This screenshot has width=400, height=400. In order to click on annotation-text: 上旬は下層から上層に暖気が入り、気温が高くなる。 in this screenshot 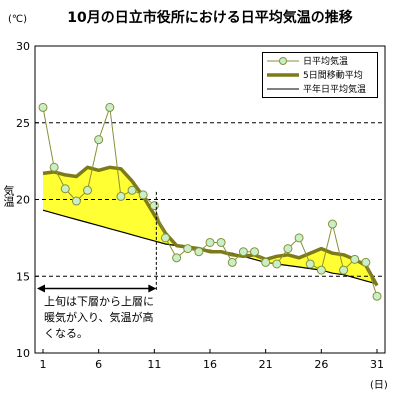, I will do `click(99, 317)`.